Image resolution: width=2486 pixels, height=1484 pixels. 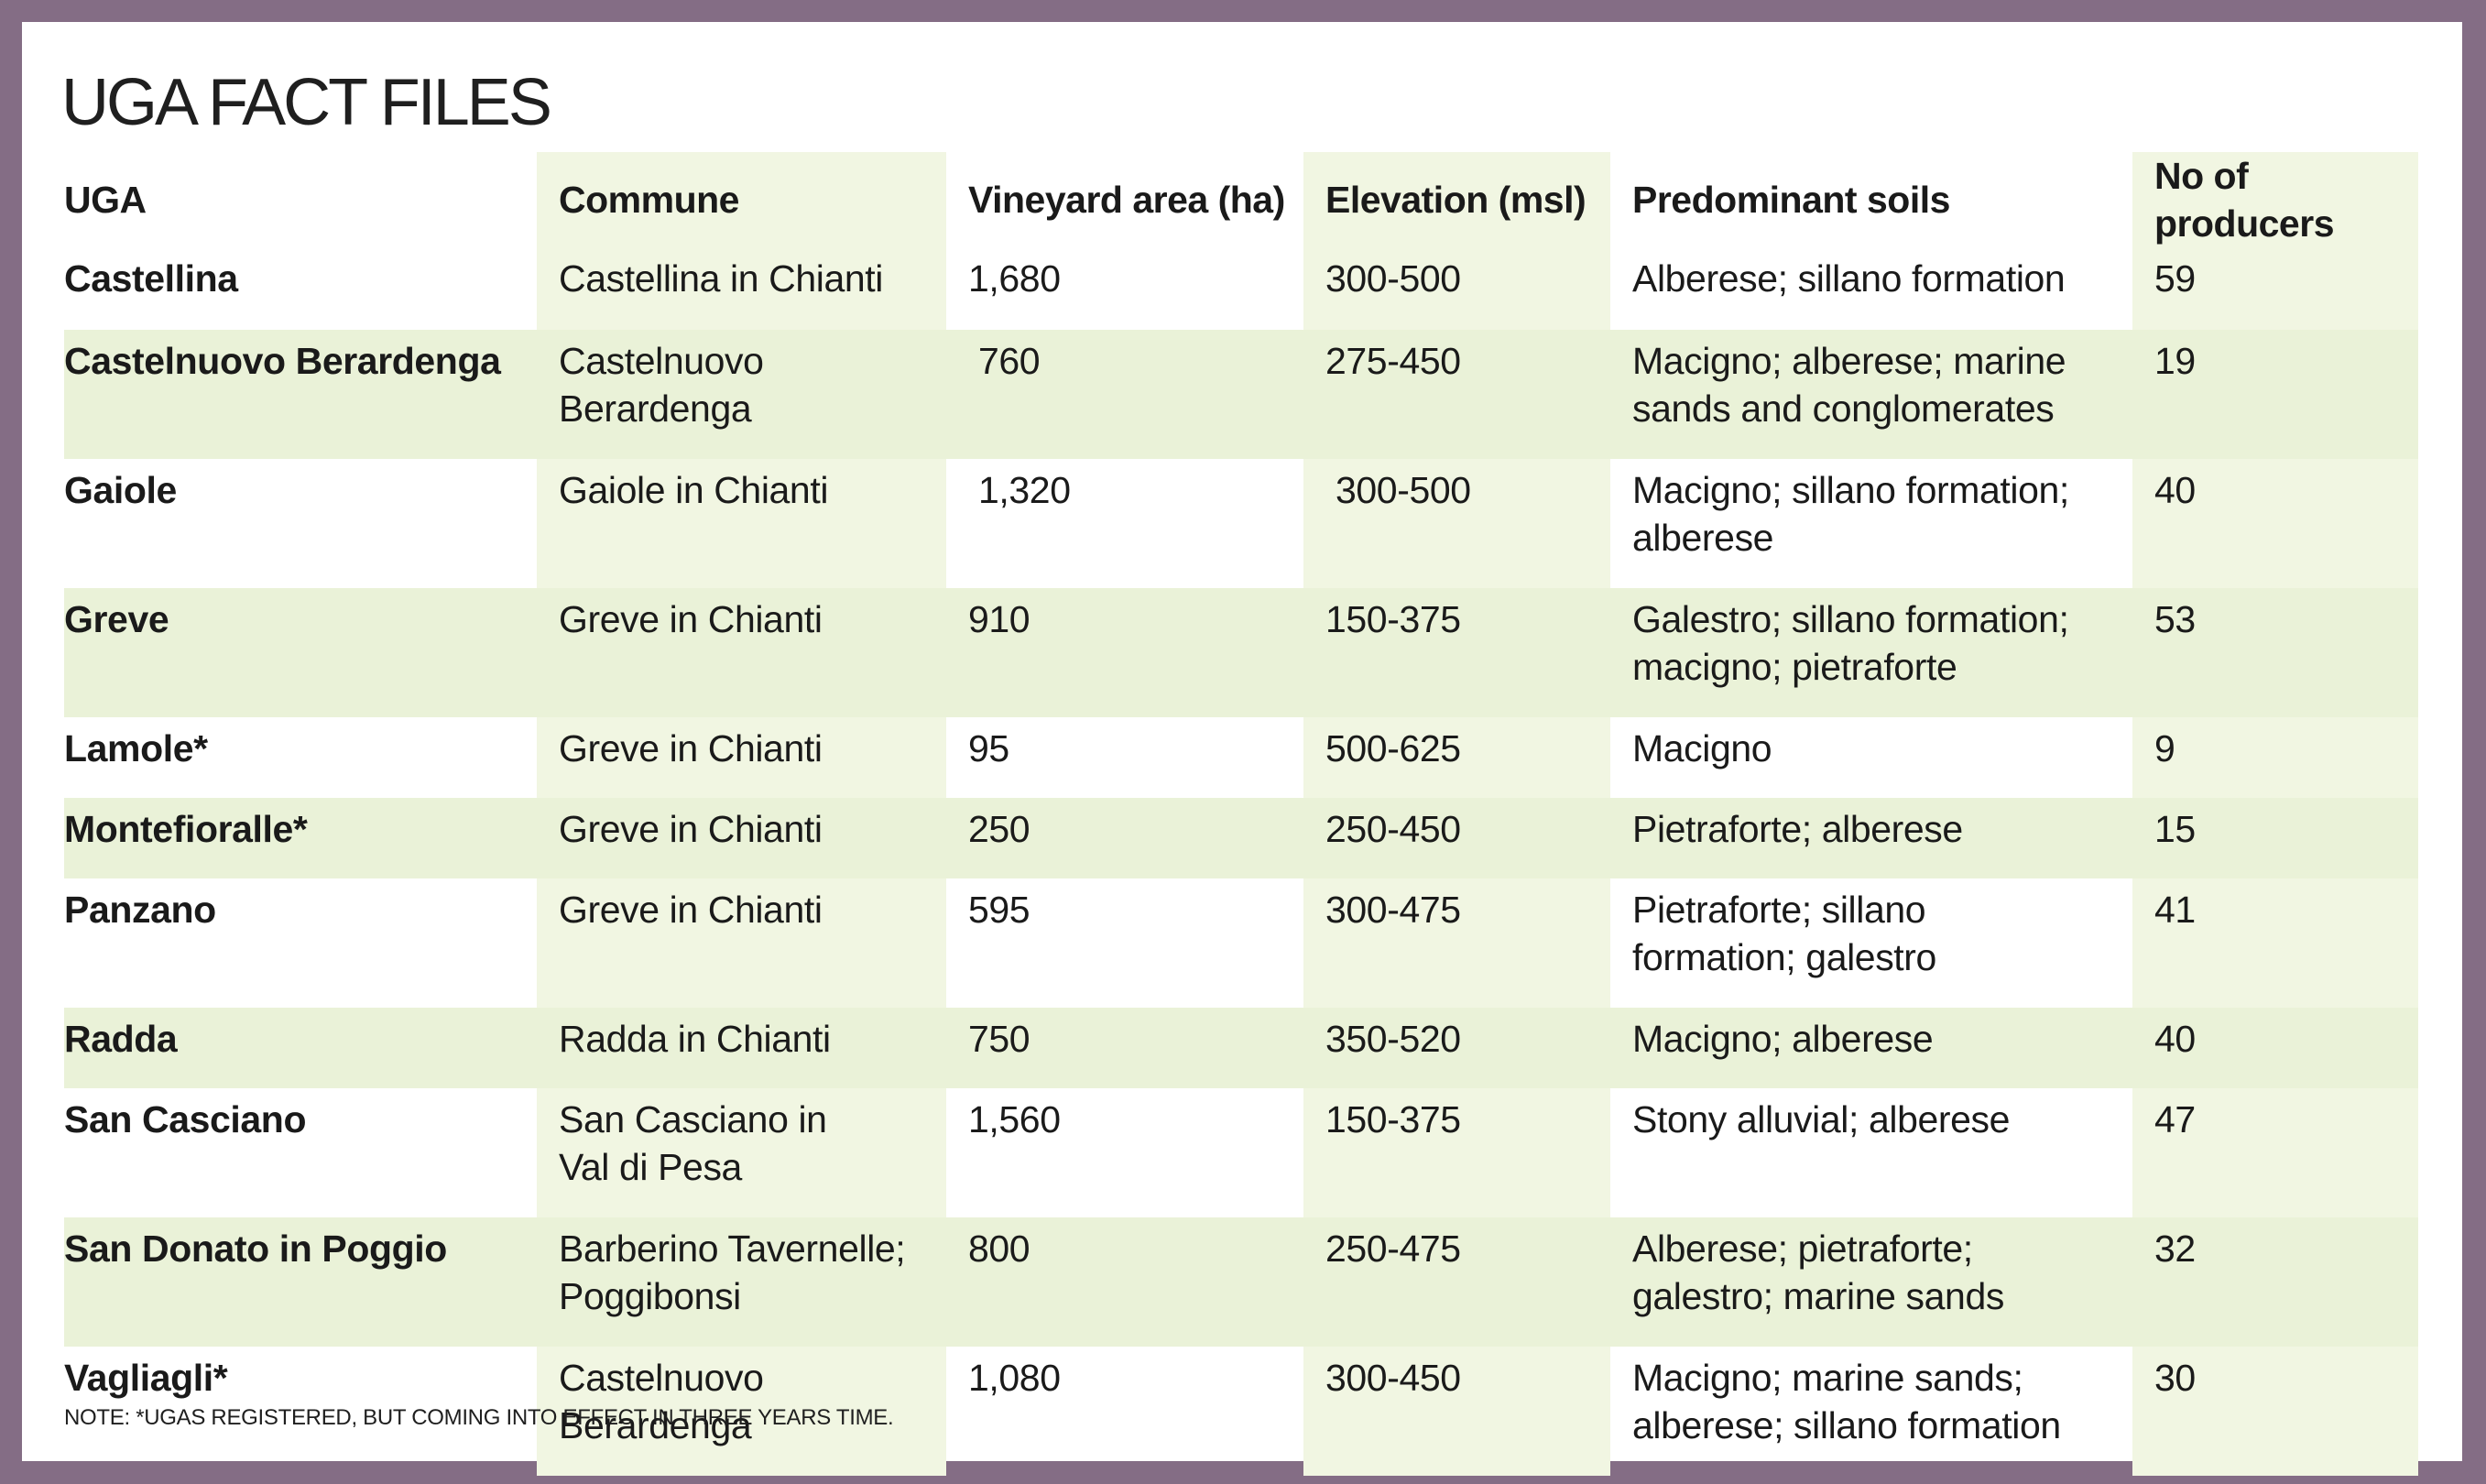 What do you see at coordinates (2275, 838) in the screenshot?
I see `producers-cell: 15` at bounding box center [2275, 838].